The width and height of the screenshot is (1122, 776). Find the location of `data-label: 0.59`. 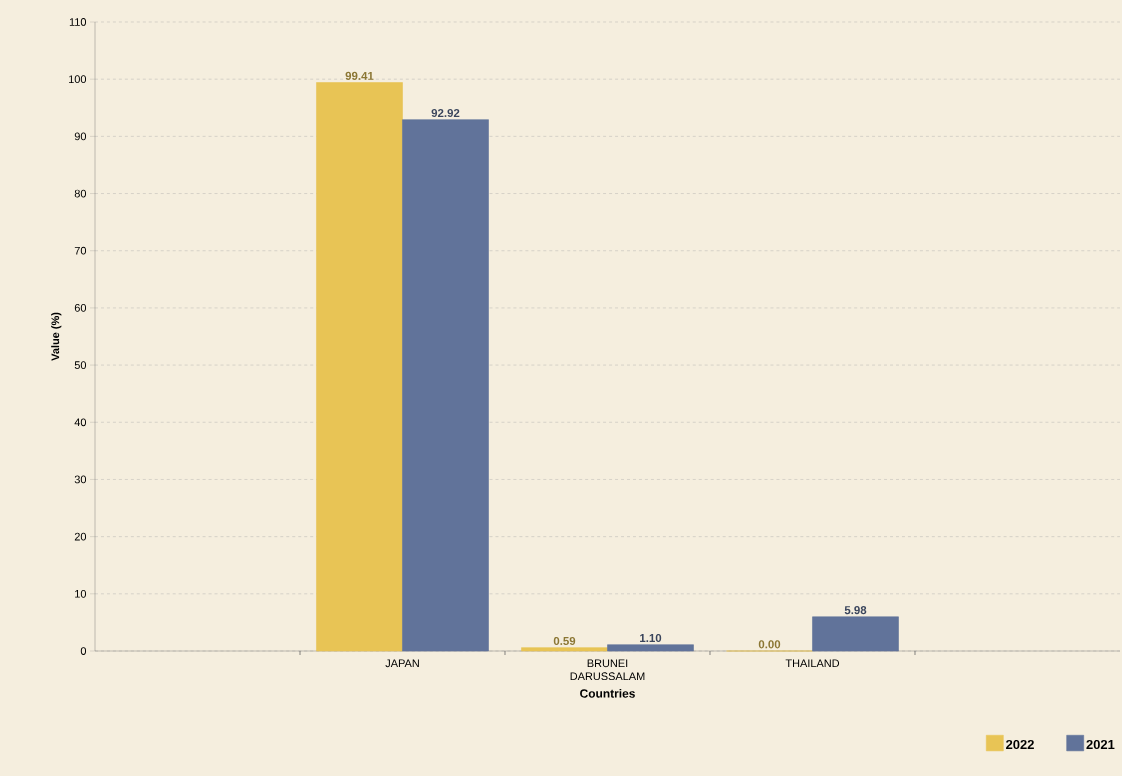

data-label: 0.59 is located at coordinates (564, 640).